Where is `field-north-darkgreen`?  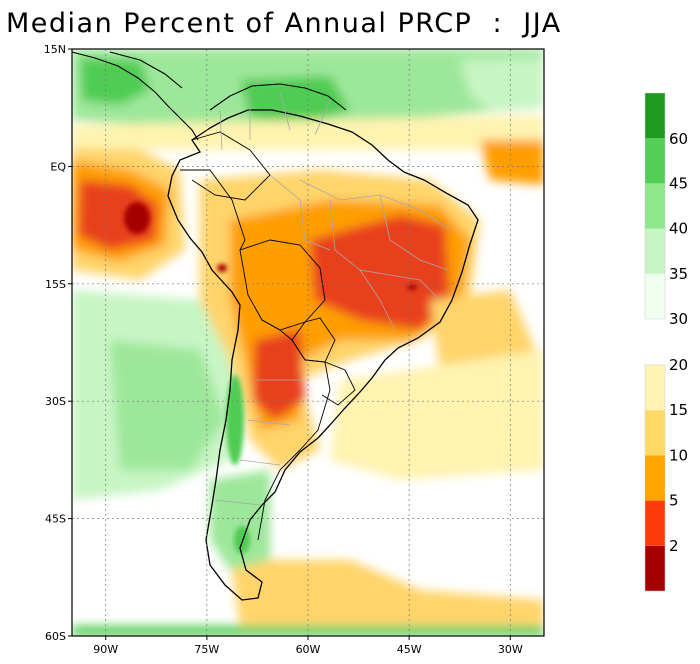 field-north-darkgreen is located at coordinates (115, 81).